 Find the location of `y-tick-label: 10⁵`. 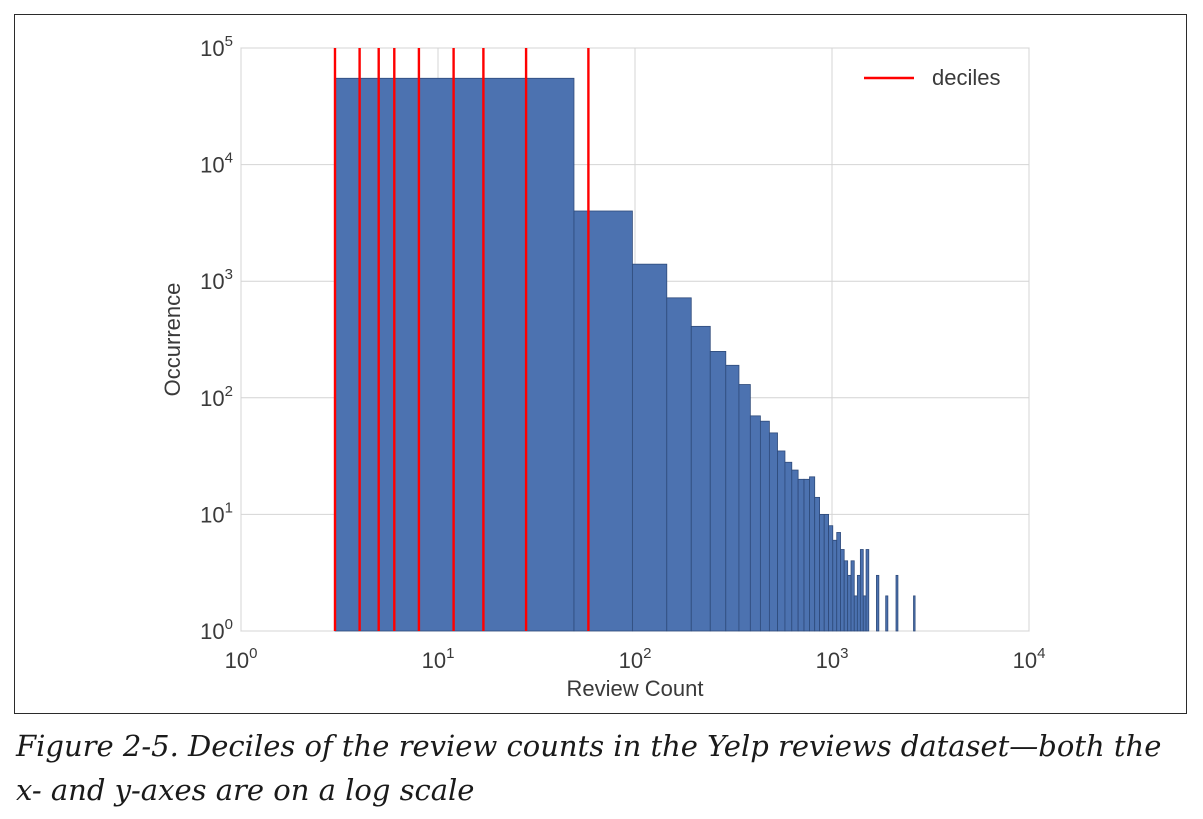

y-tick-label: 10⁵ is located at coordinates (216, 47).